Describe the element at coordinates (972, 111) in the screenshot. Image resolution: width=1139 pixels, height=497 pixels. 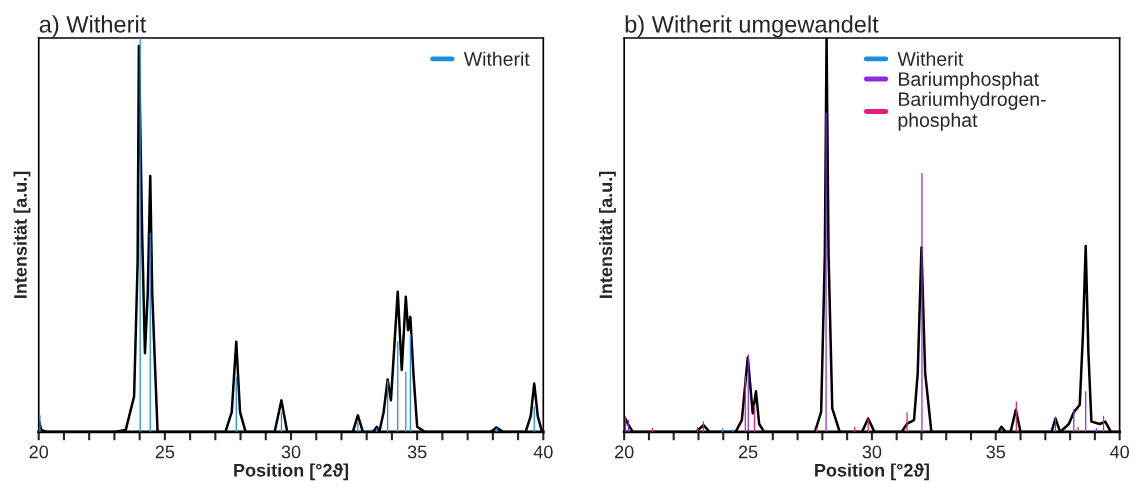
I see `legend-label: Bariumhydrogen- phosphat` at that location.